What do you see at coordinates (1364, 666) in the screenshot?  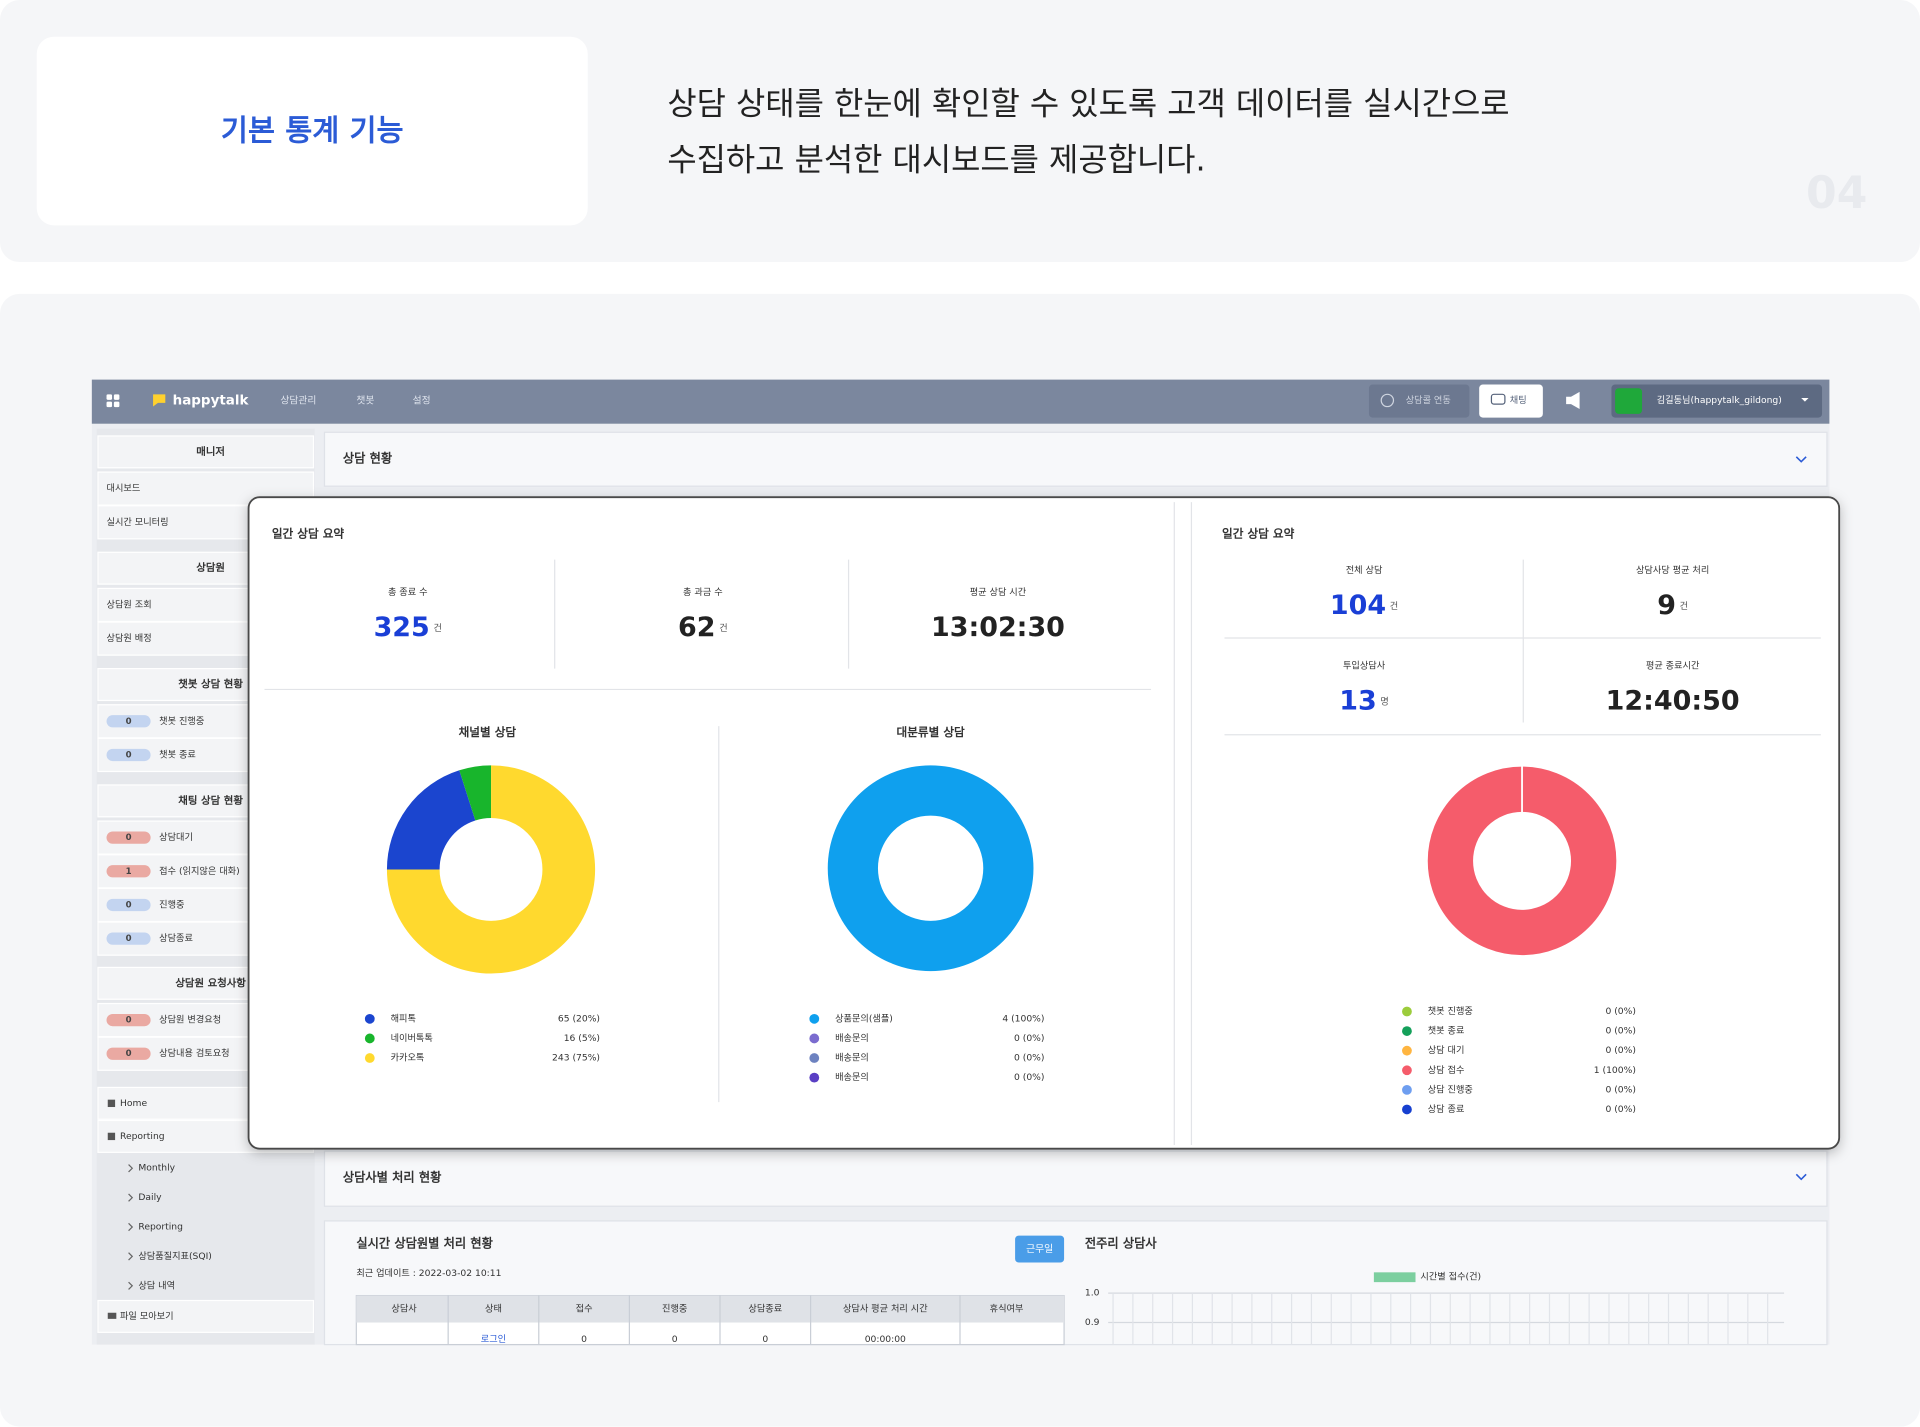 I see `stat-label: 투입상담사` at bounding box center [1364, 666].